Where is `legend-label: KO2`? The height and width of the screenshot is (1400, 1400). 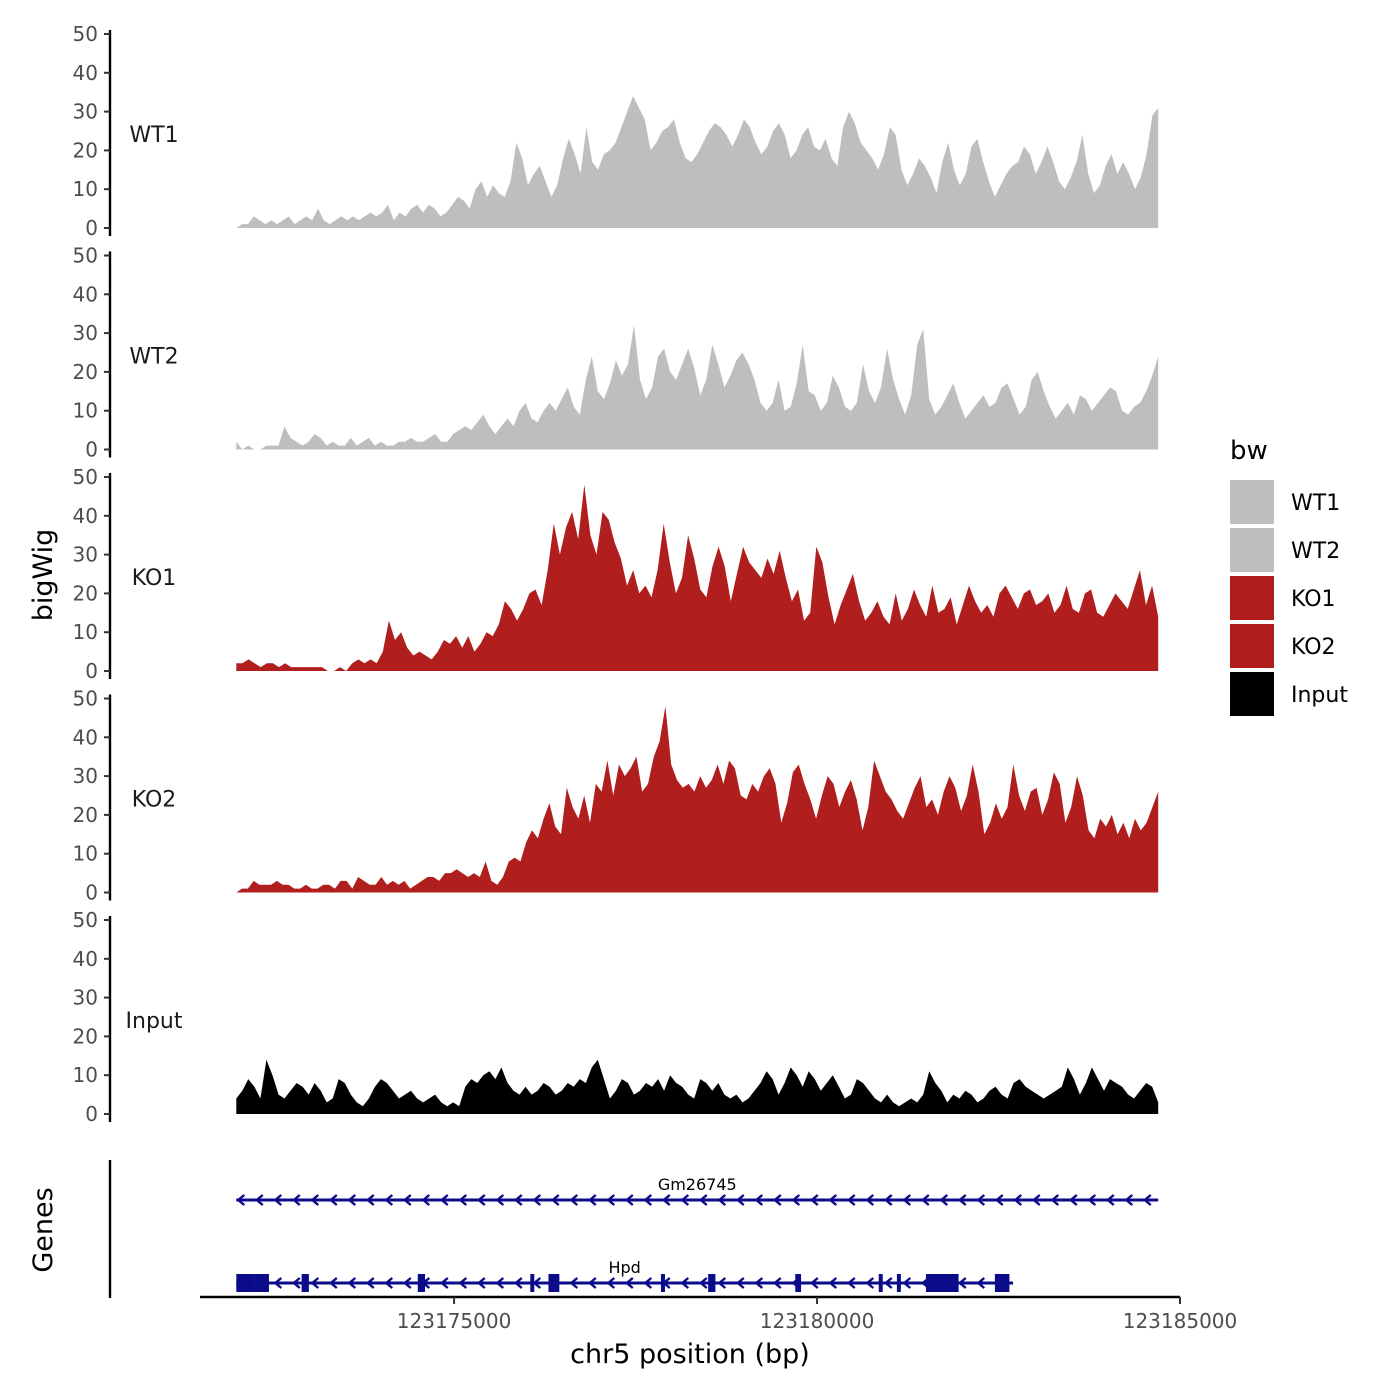
legend-label: KO2 is located at coordinates (1313, 647).